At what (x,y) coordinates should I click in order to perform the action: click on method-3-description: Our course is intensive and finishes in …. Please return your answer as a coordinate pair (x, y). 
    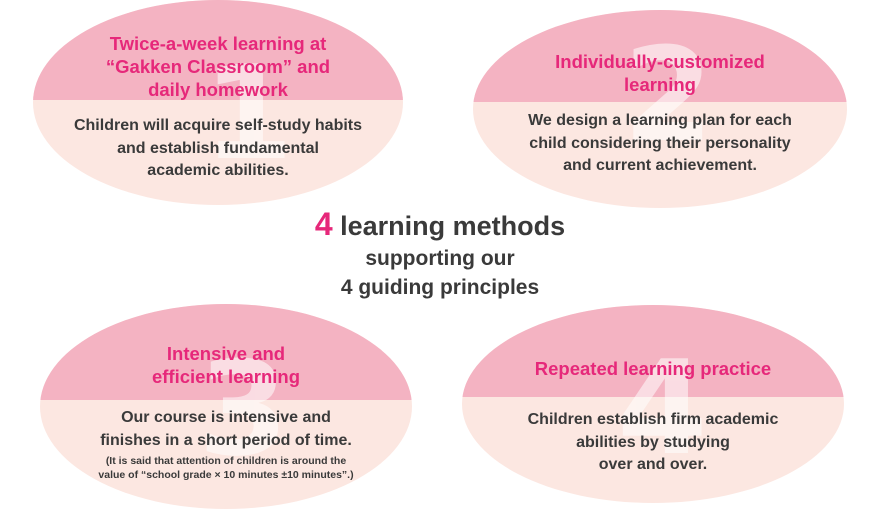
    Looking at the image, I should click on (226, 429).